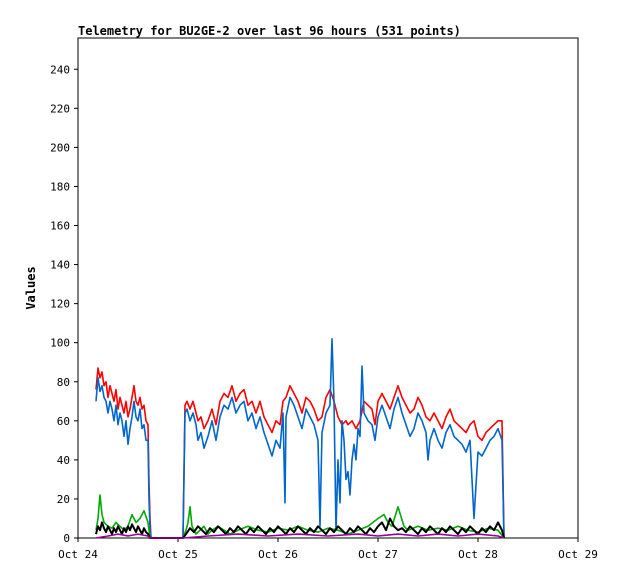 This screenshot has height=579, width=618. What do you see at coordinates (63, 382) in the screenshot?
I see `y-tick-label: 80` at bounding box center [63, 382].